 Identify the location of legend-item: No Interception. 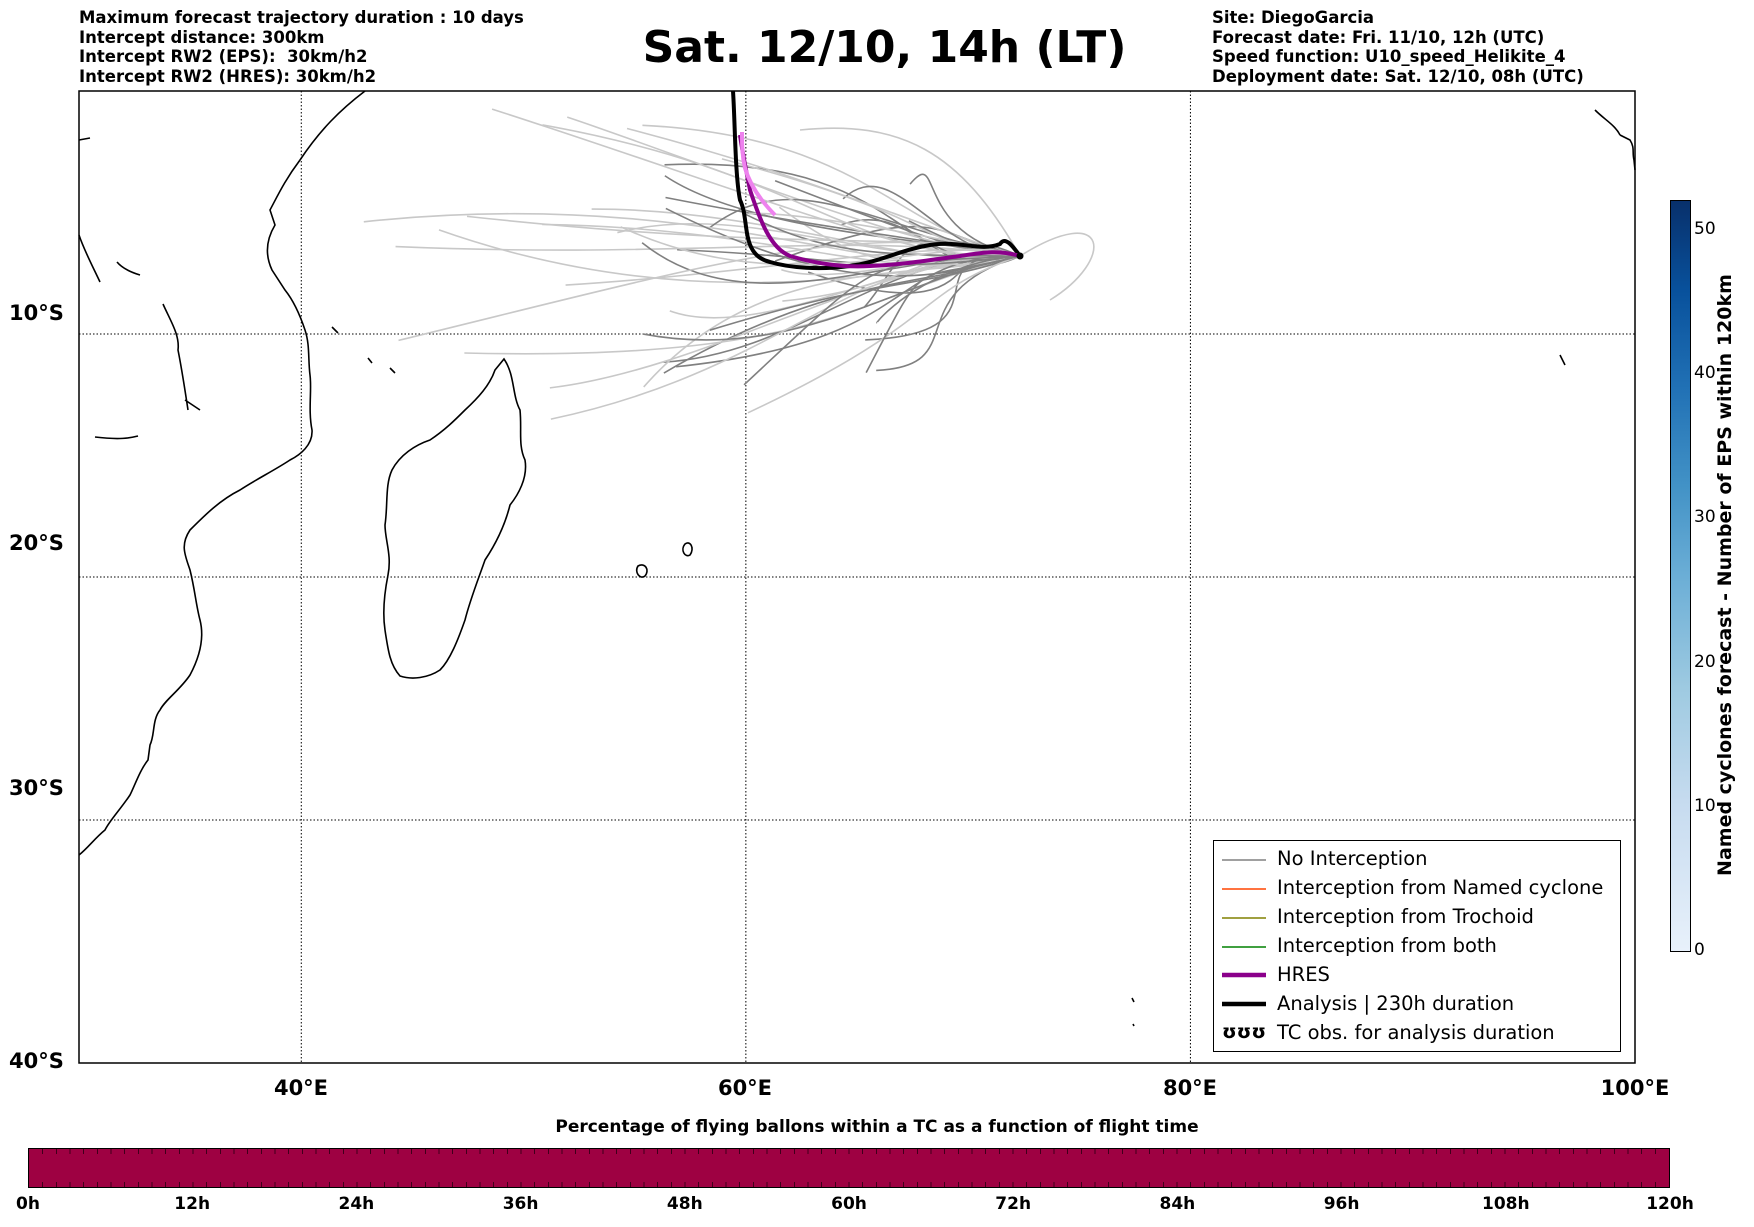
(1417, 859).